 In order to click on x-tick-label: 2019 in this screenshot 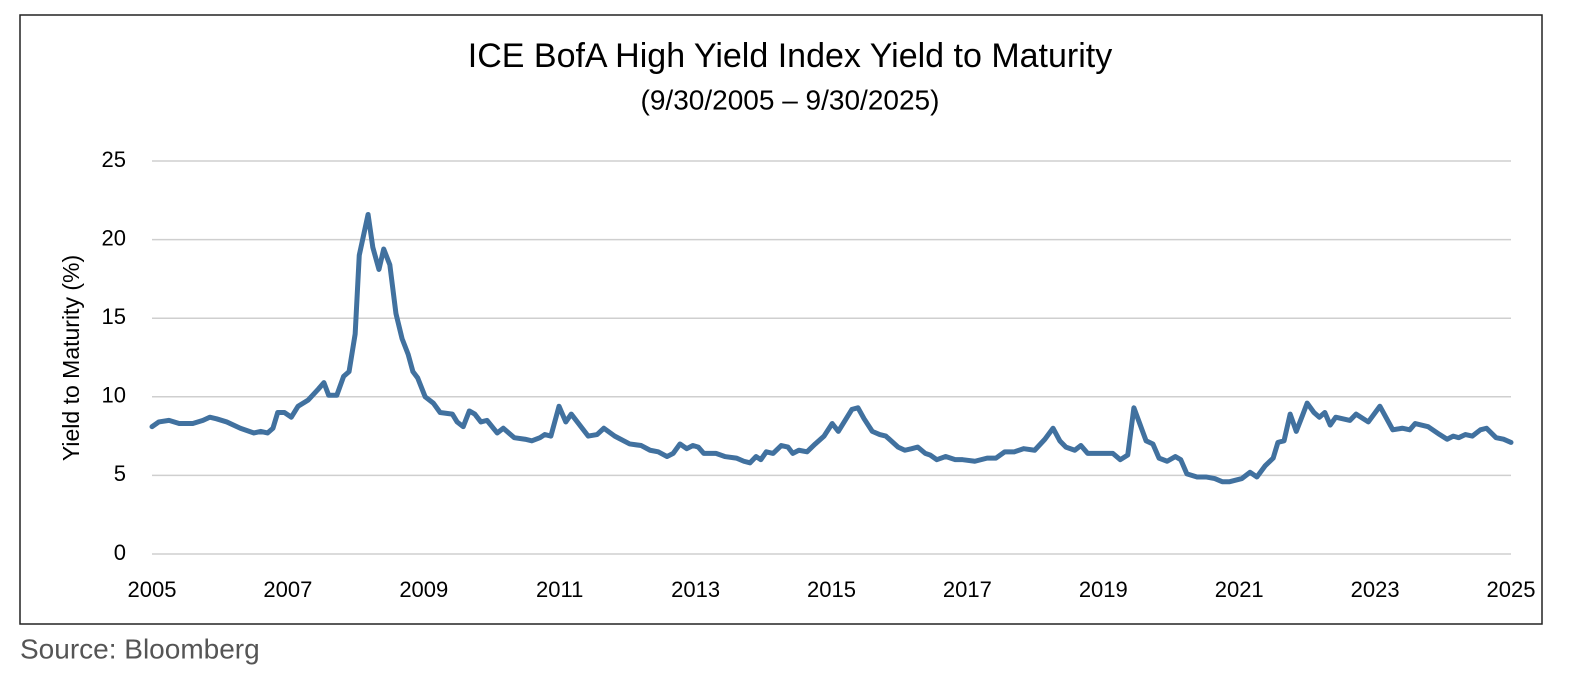, I will do `click(1103, 589)`.